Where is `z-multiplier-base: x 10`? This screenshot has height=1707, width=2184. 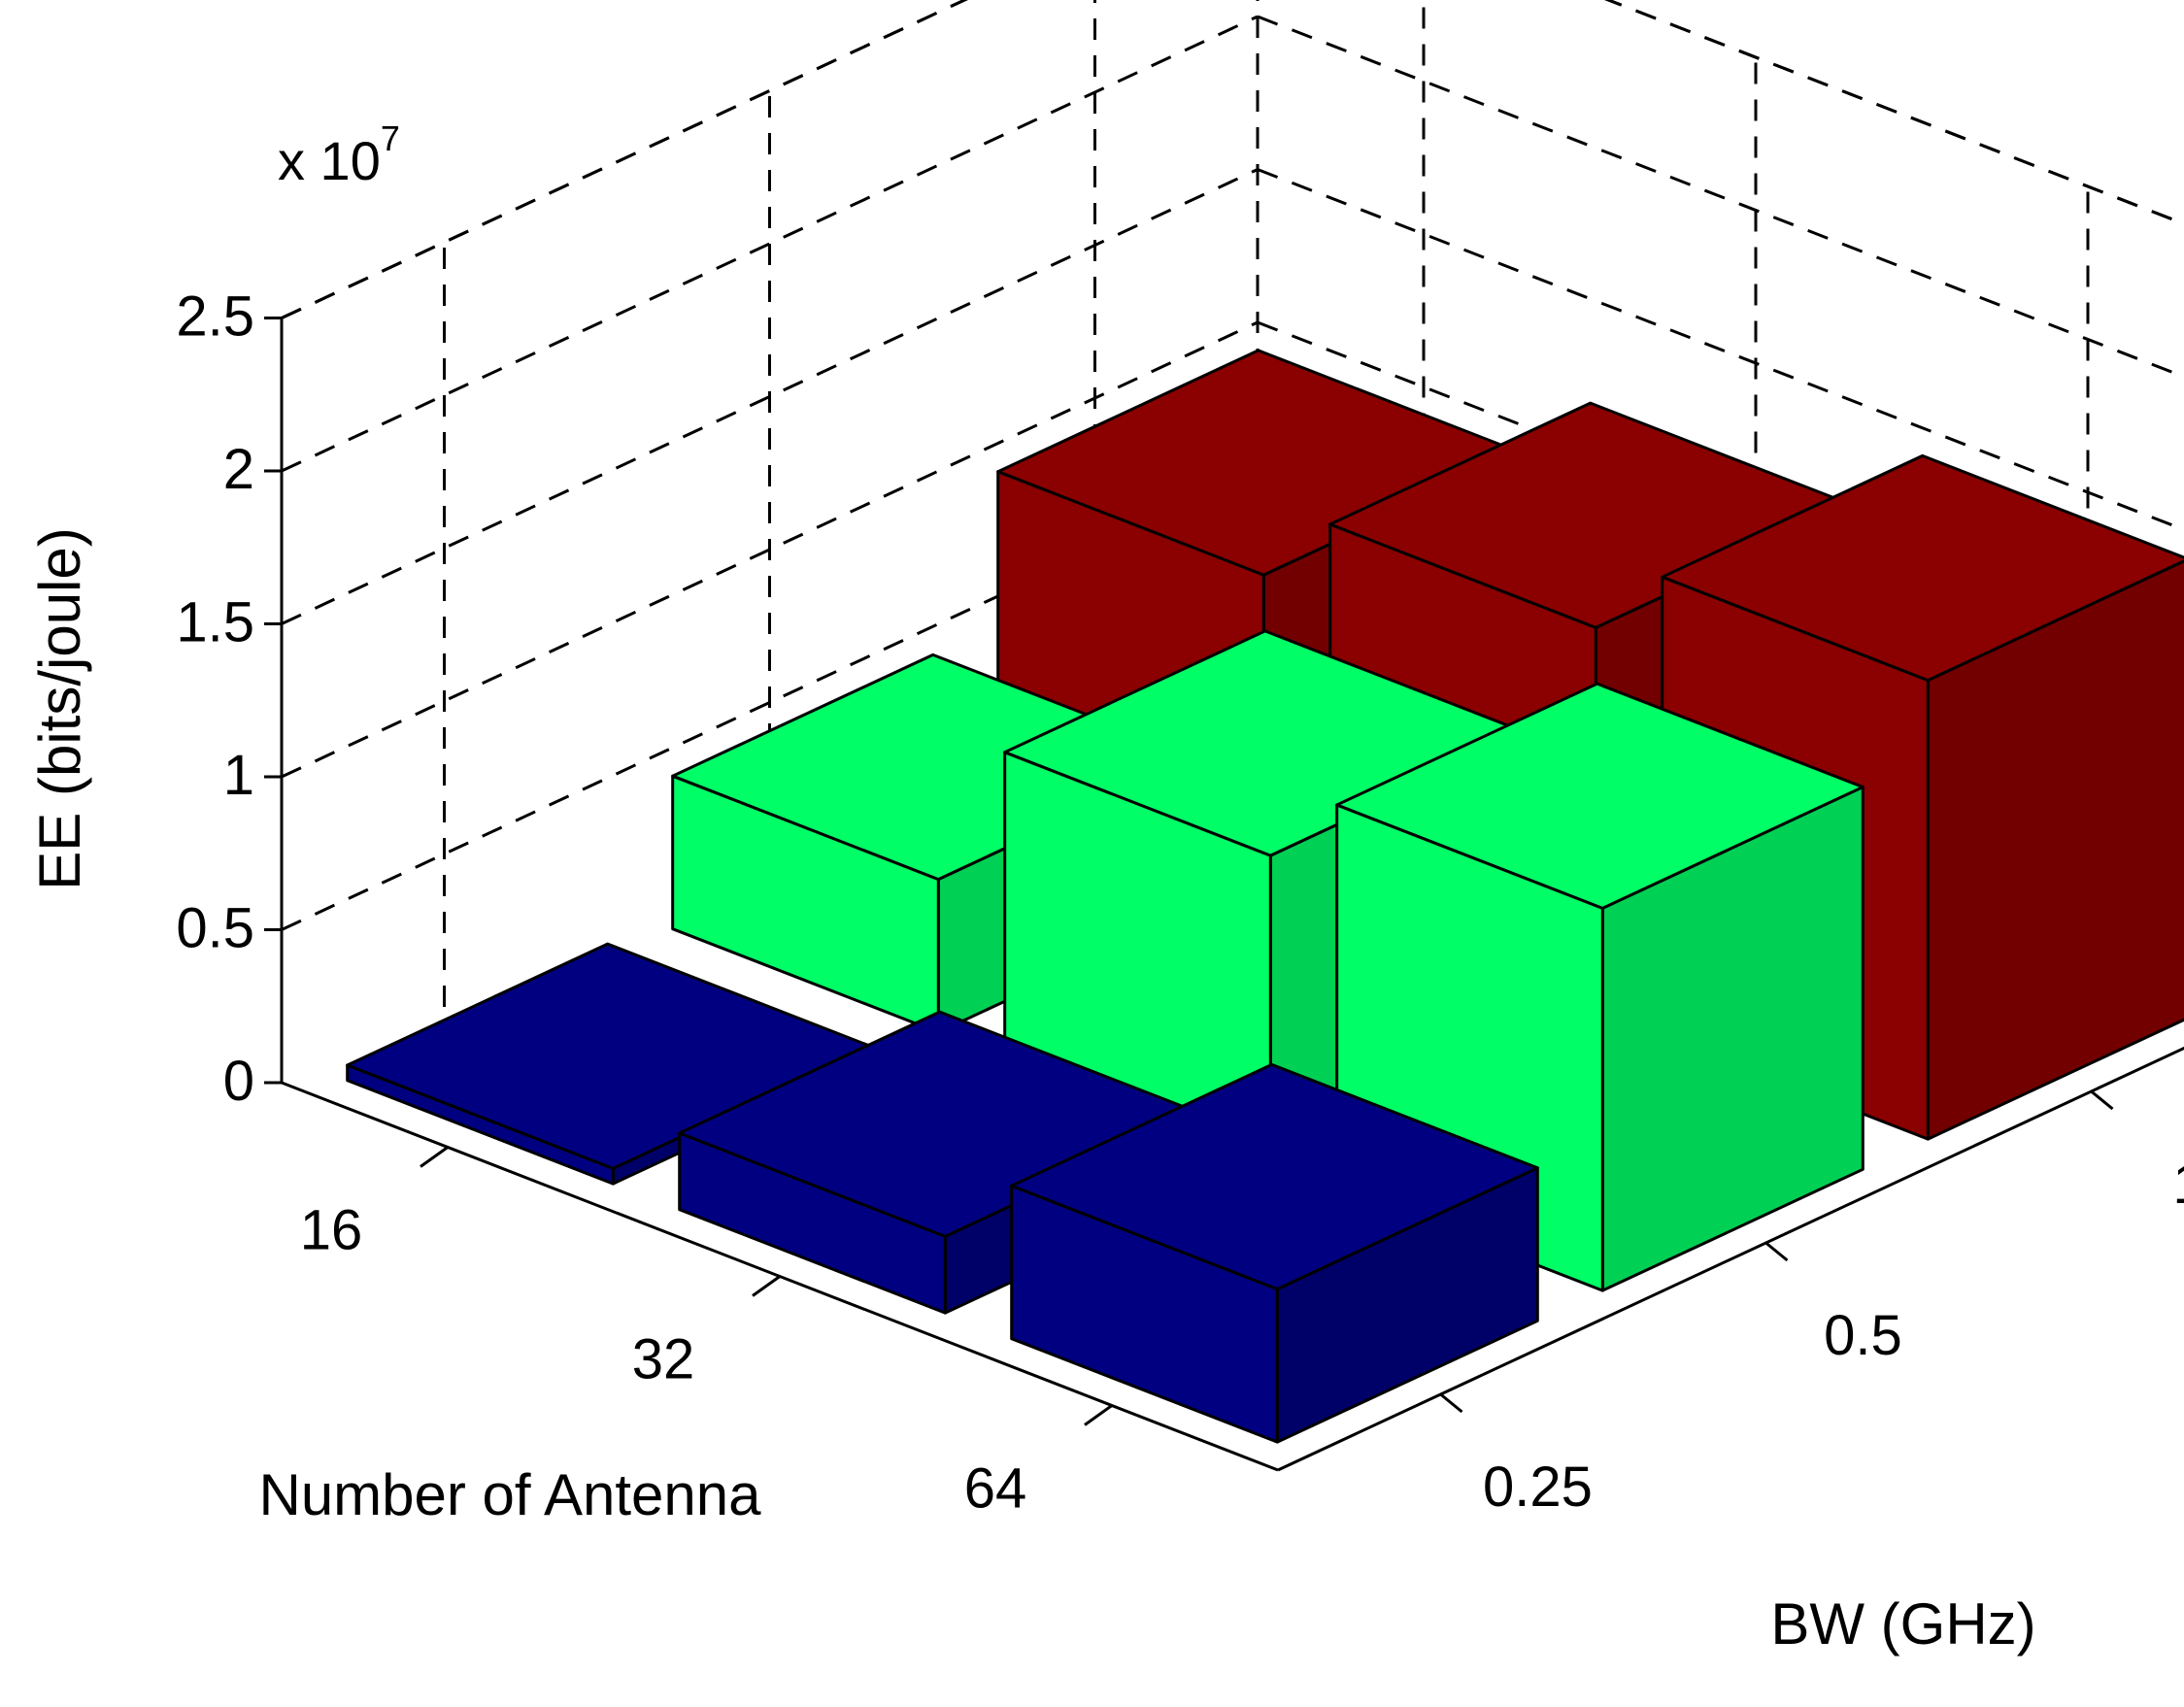
z-multiplier-base: x 10 is located at coordinates (329, 160).